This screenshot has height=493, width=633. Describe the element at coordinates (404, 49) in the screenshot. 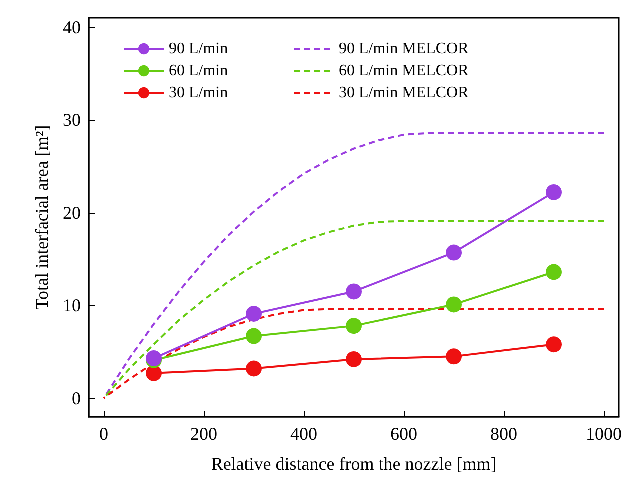

I see `legend-label: 90 L/min MELCOR` at that location.